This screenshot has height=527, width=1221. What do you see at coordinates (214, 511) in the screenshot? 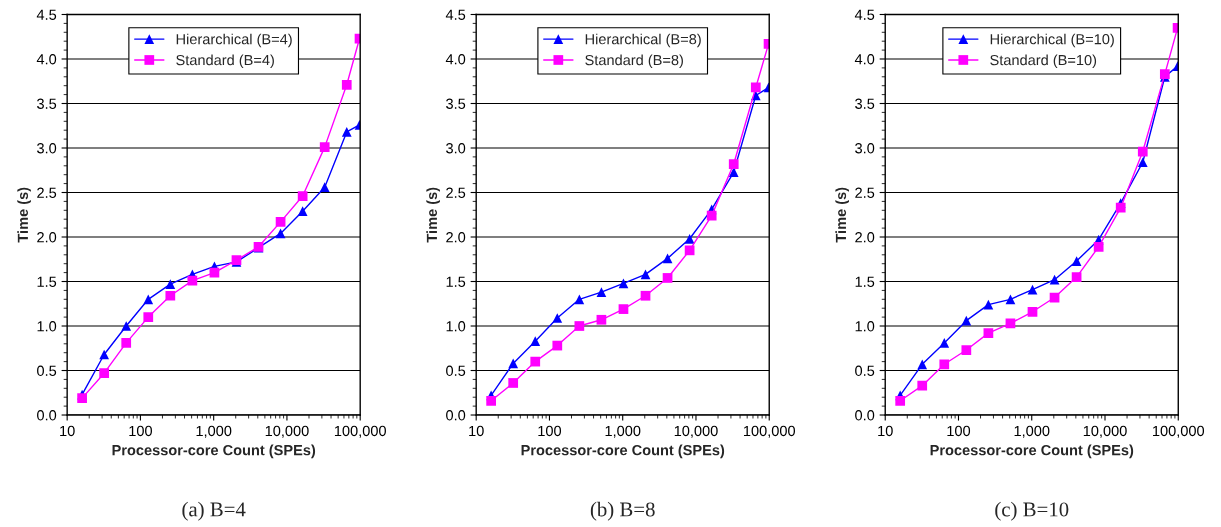
I see `text: (a) B=4` at bounding box center [214, 511].